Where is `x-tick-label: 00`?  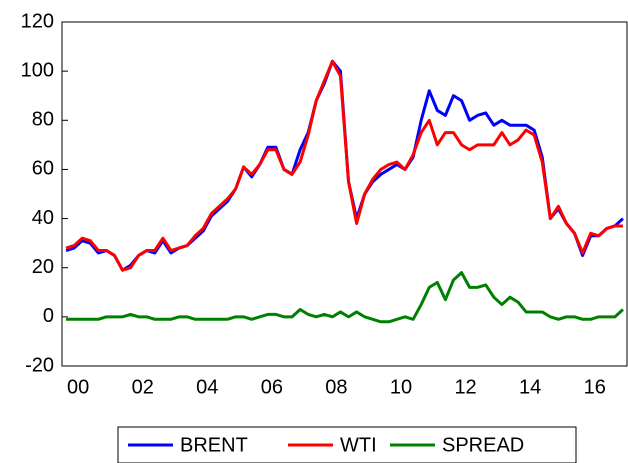 x-tick-label: 00 is located at coordinates (78, 387).